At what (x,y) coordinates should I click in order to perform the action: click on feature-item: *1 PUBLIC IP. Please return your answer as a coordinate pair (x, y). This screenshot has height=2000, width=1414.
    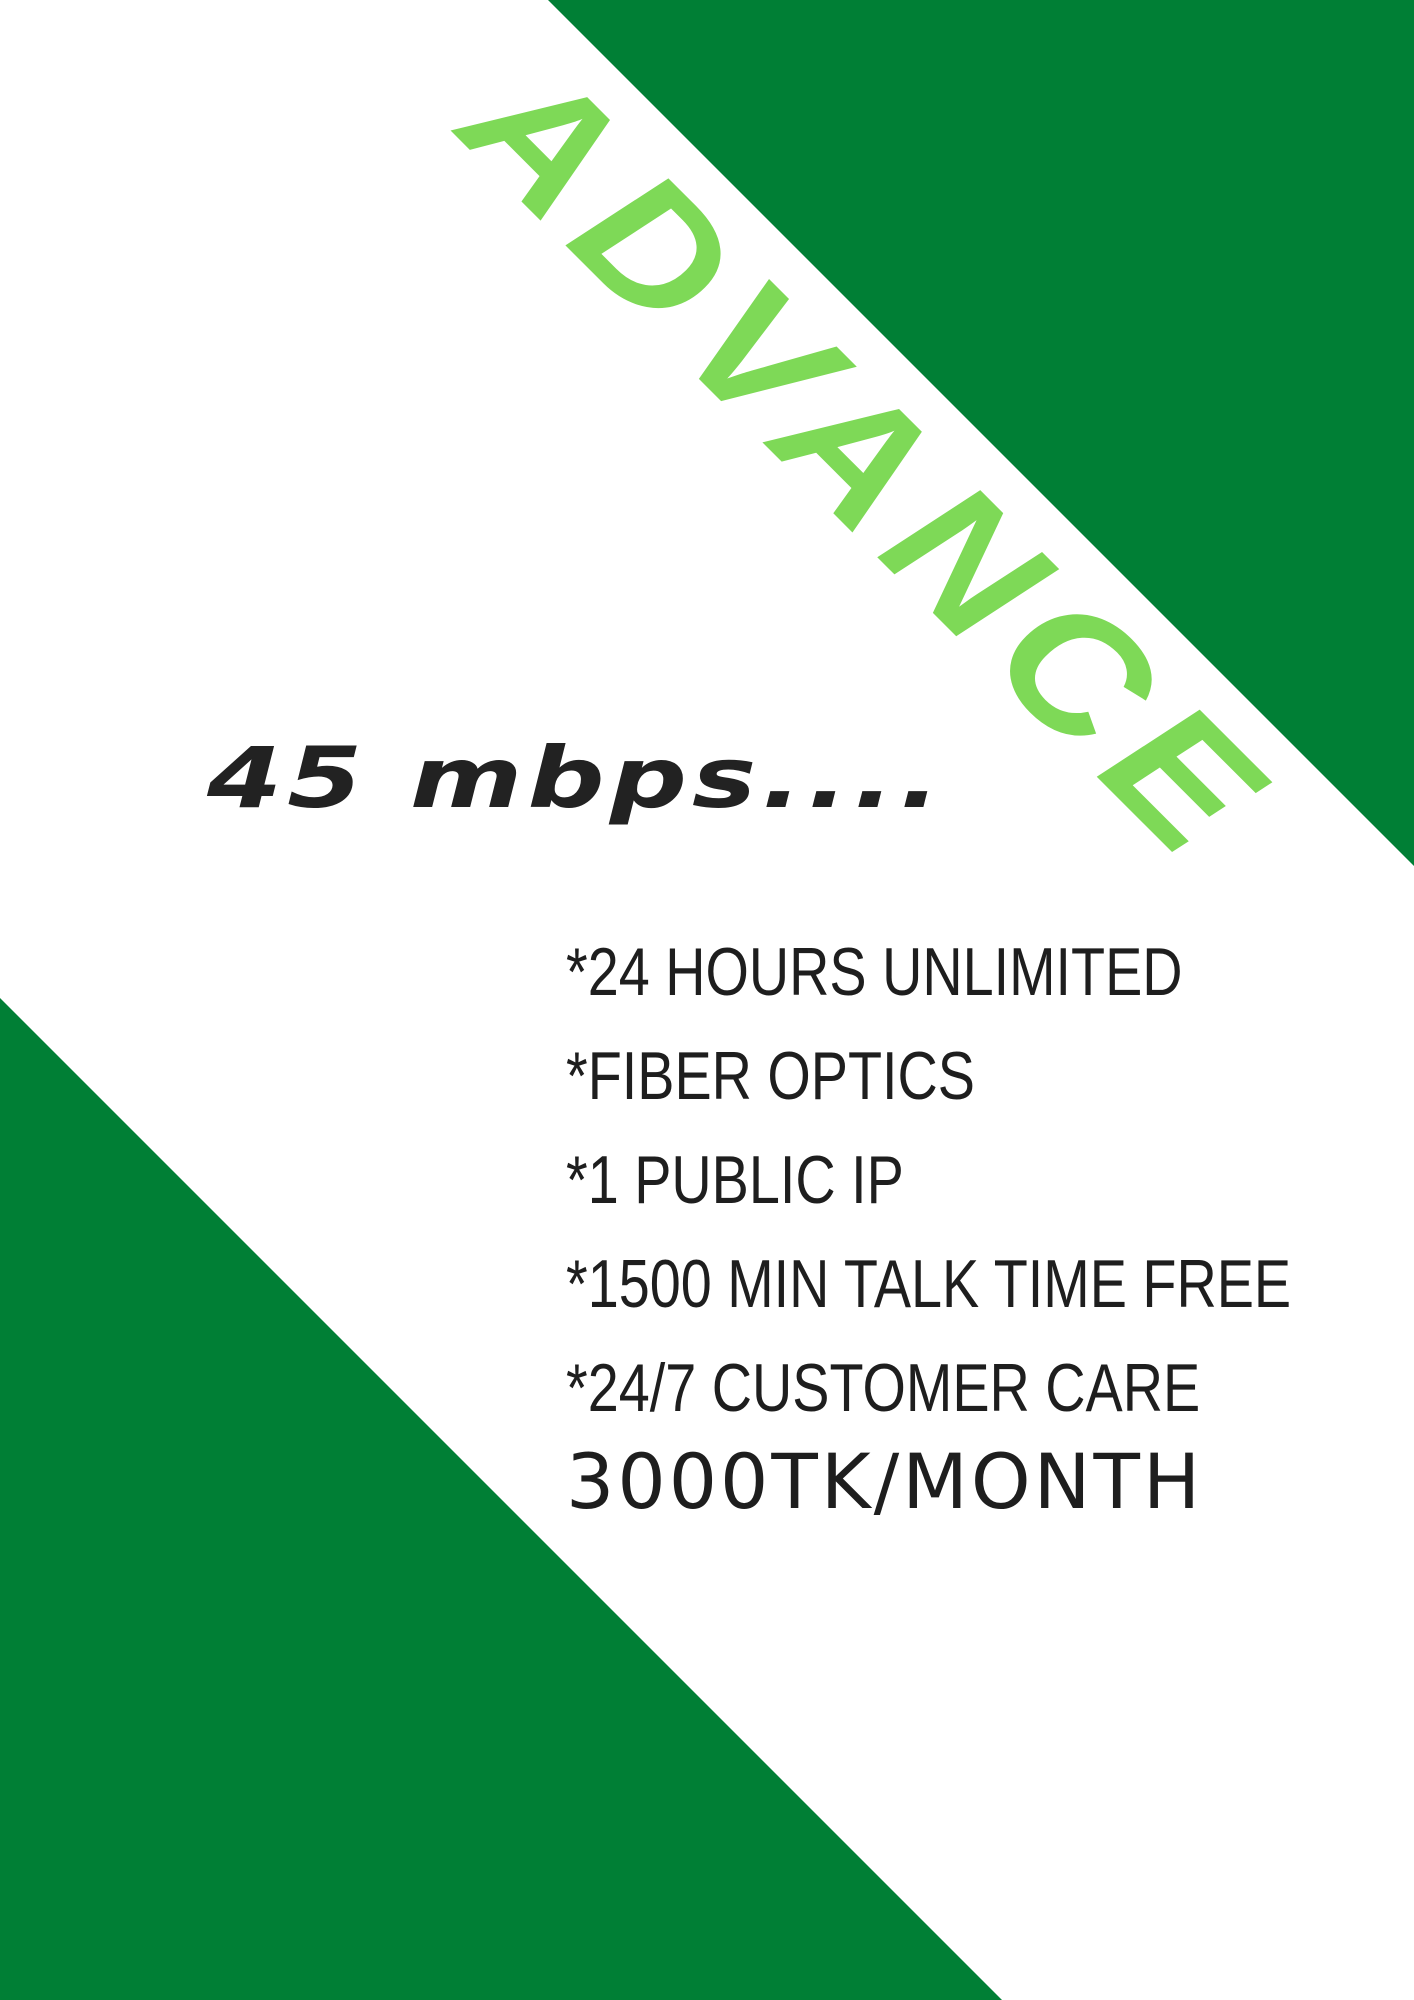
    Looking at the image, I should click on (735, 1180).